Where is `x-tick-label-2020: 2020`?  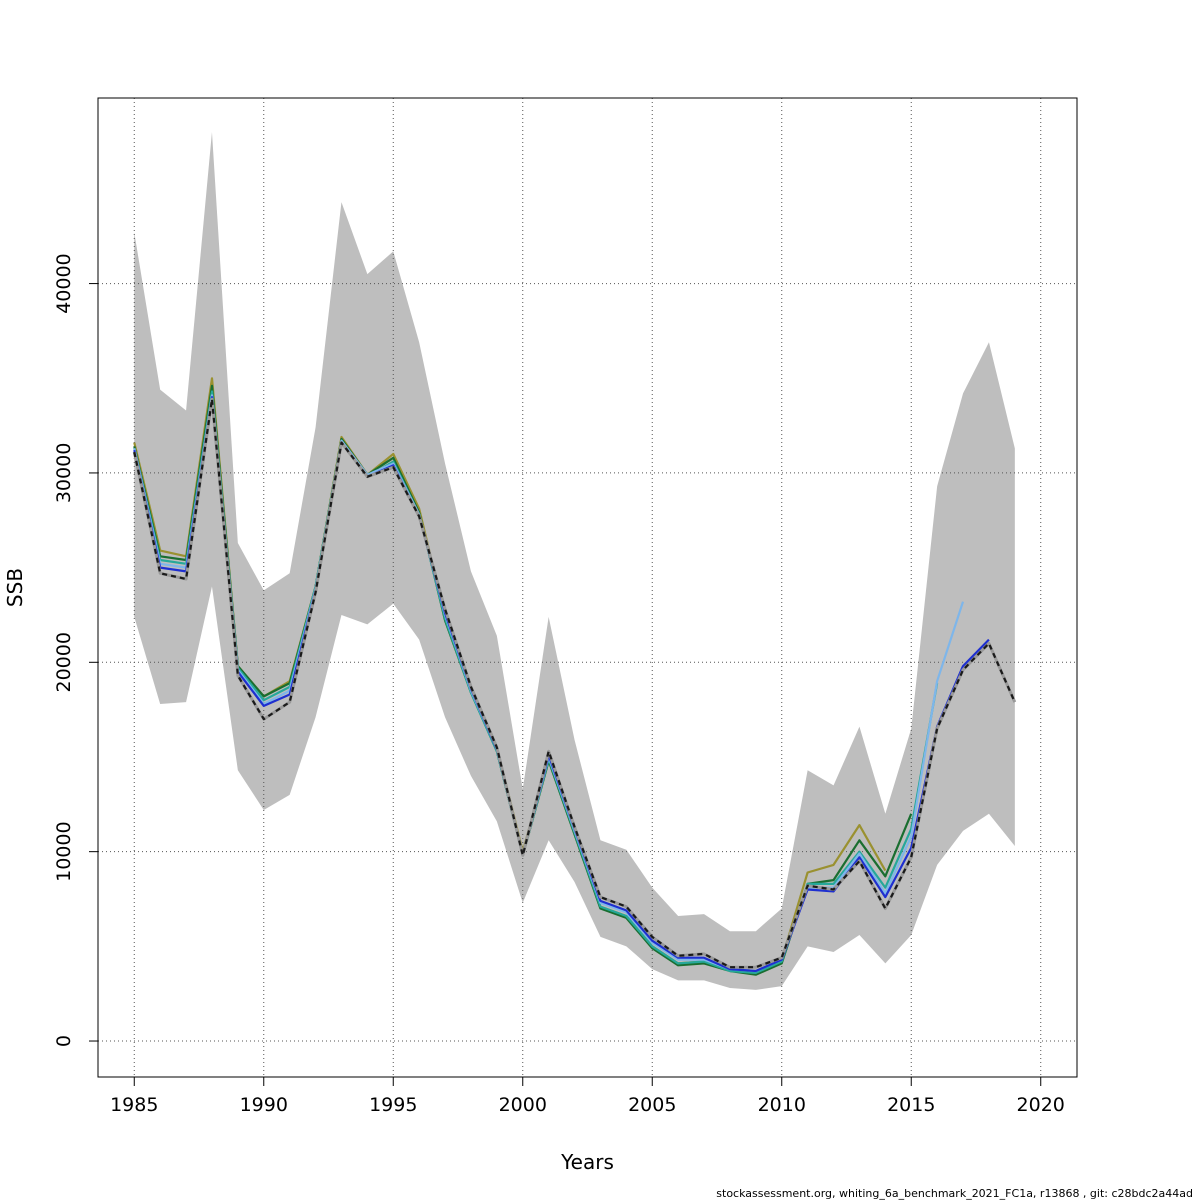
x-tick-label-2020: 2020 is located at coordinates (1041, 1105).